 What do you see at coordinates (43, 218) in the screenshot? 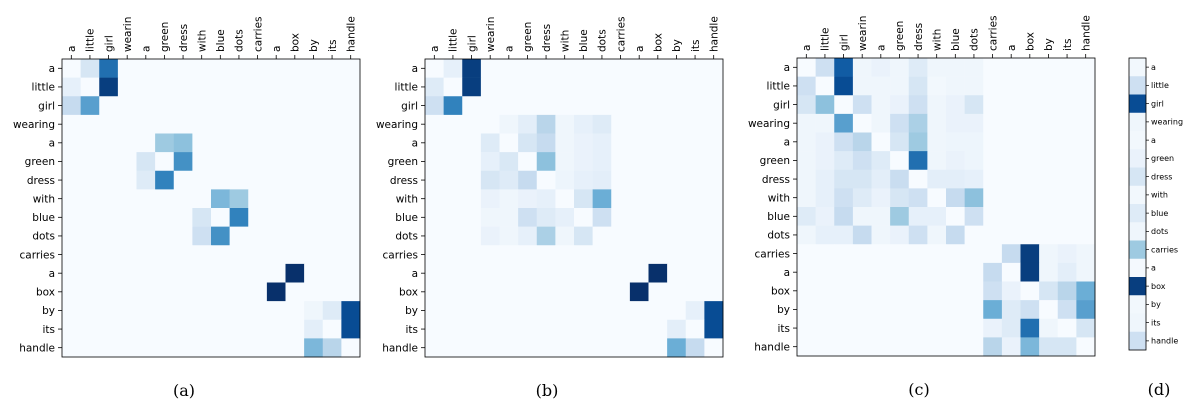
I see `y-tick-label: blue` at bounding box center [43, 218].